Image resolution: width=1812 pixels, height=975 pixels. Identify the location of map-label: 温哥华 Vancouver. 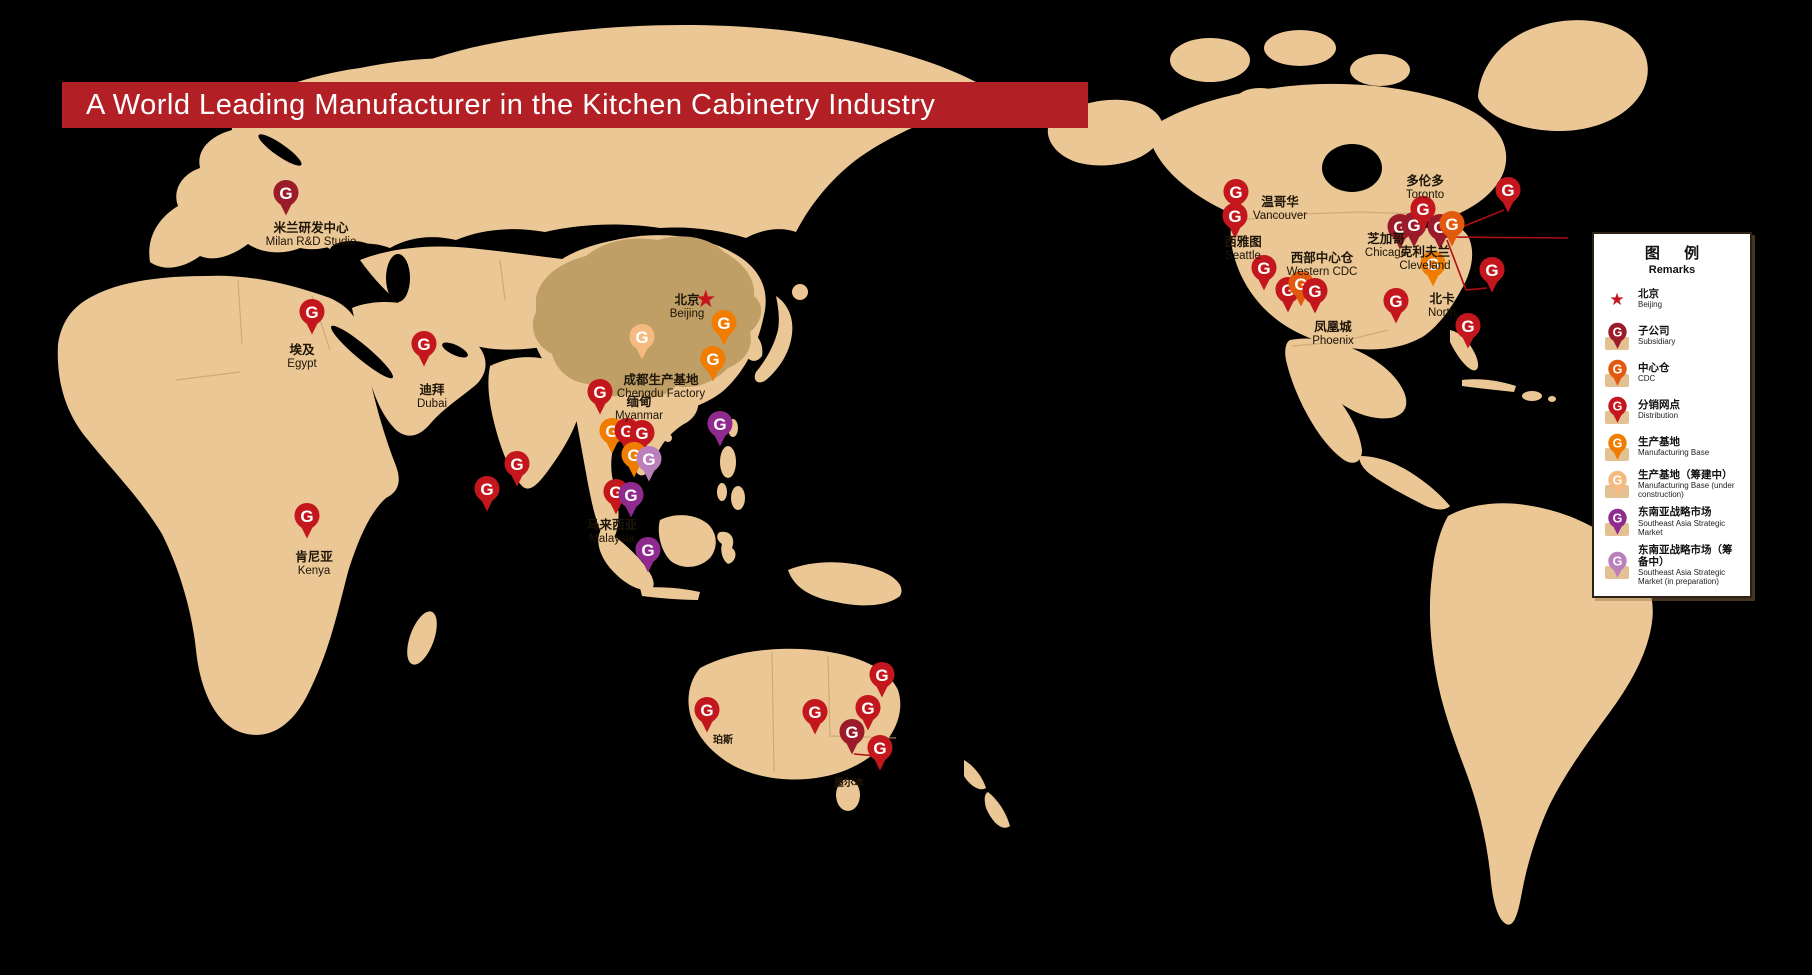
(1280, 208).